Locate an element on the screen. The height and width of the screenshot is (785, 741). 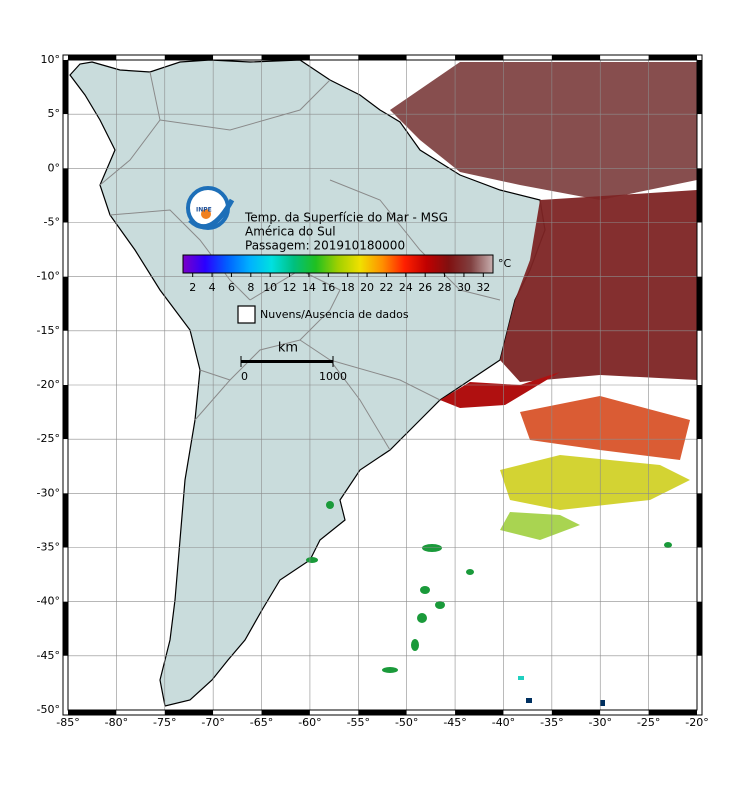
scale-unit: km is located at coordinates (288, 348).